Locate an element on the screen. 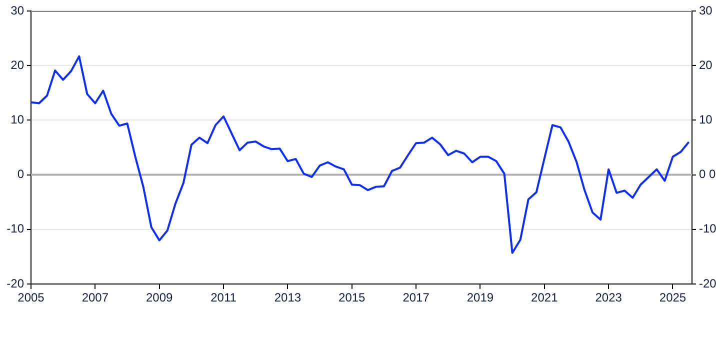 This screenshot has height=361, width=722. y2-tick-label: 20 is located at coordinates (706, 65).